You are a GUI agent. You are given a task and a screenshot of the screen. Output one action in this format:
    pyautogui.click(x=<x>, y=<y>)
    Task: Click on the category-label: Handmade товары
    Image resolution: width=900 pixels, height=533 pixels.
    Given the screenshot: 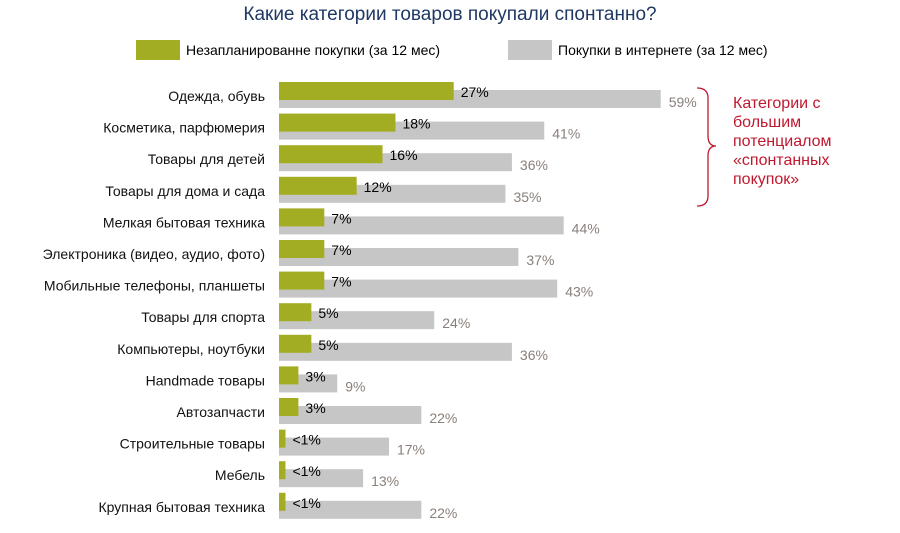 What is the action you would take?
    pyautogui.click(x=205, y=380)
    